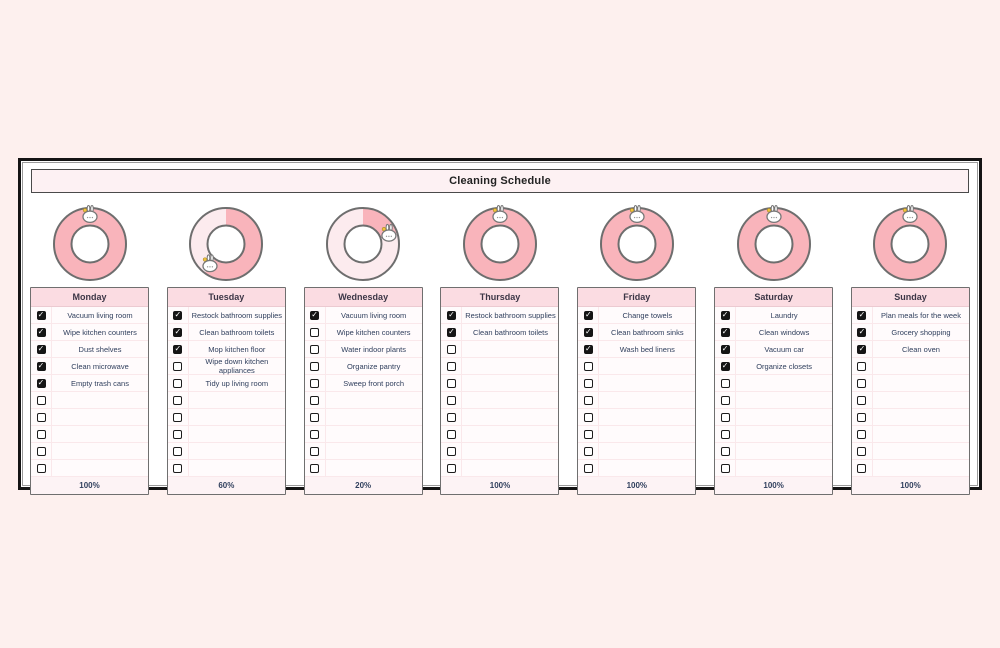  I want to click on task-label: Wipe kitchen counters, so click(373, 332).